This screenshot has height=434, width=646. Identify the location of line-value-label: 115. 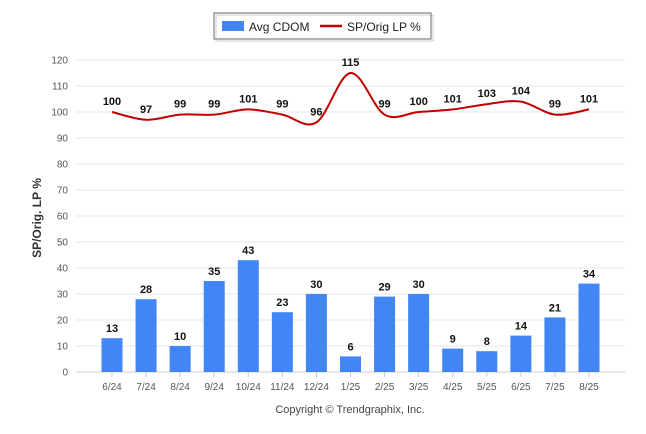
(351, 63).